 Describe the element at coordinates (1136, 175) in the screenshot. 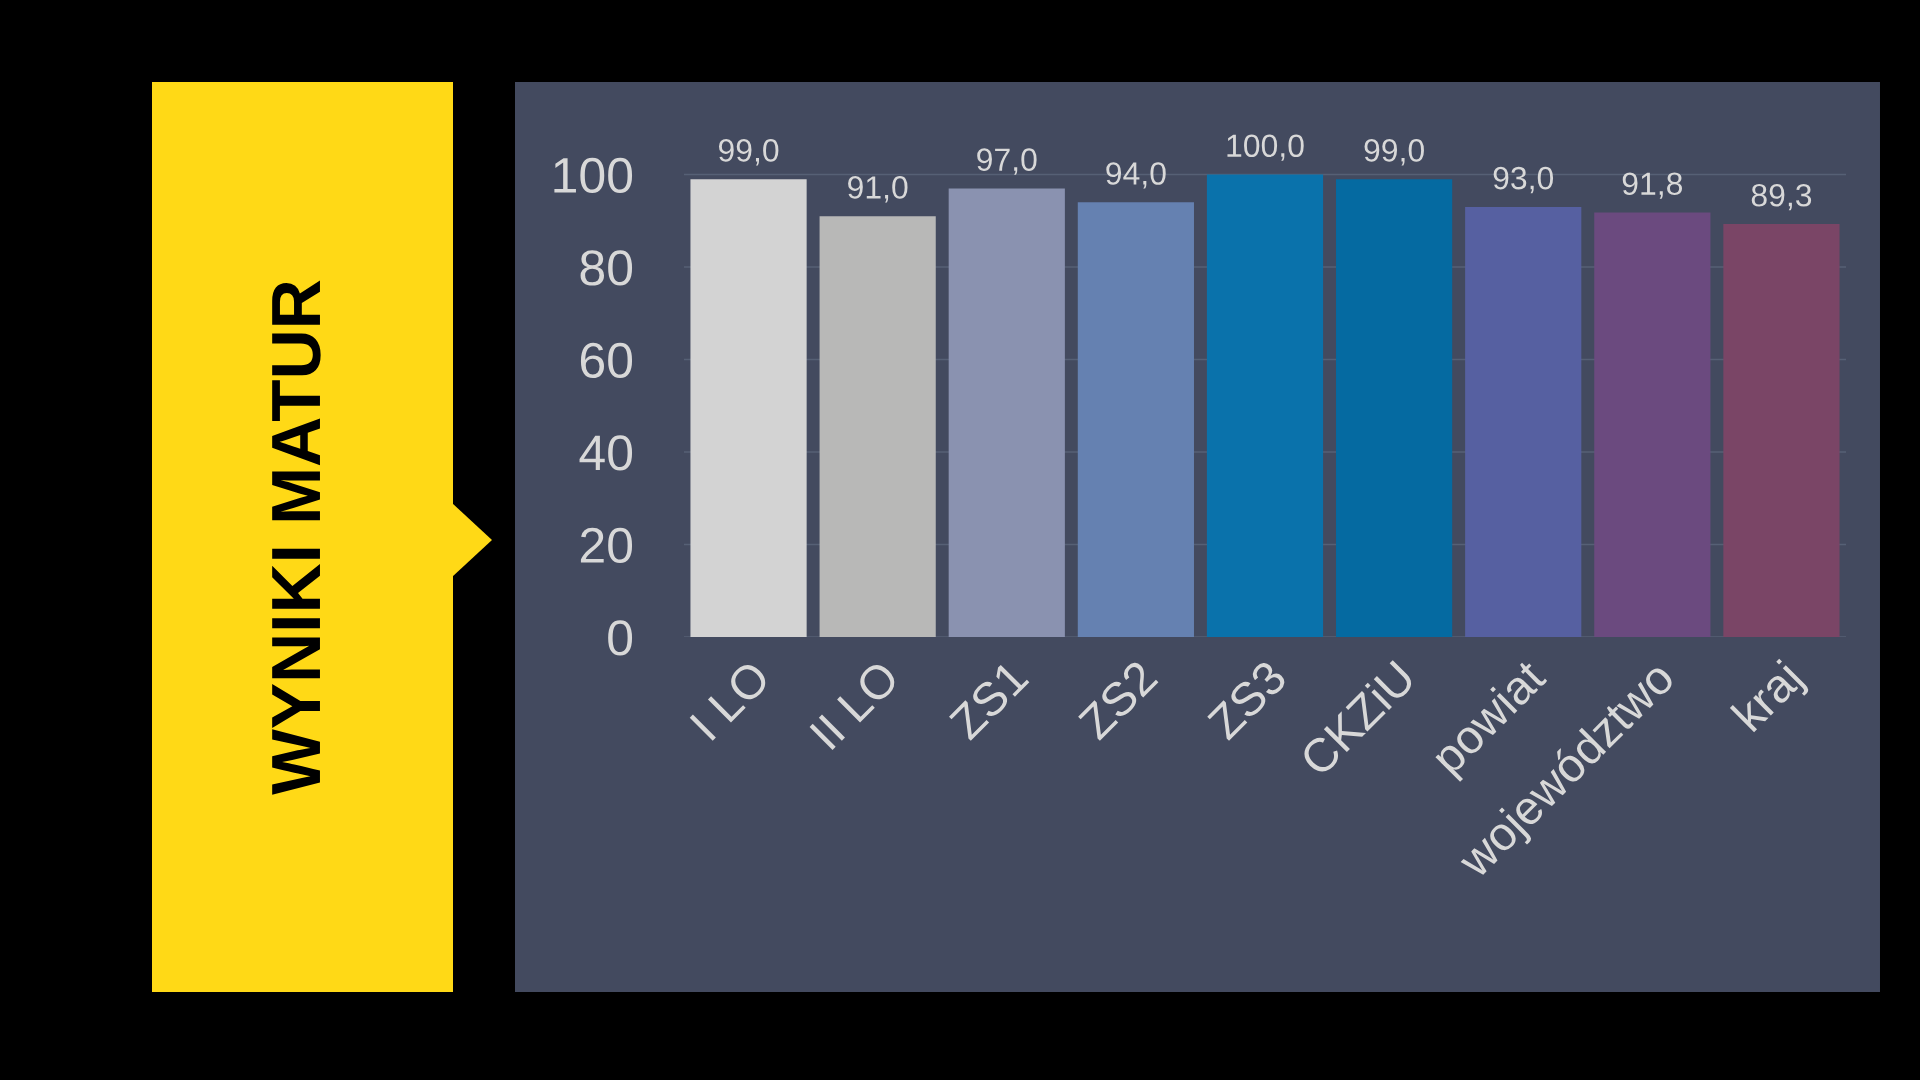

I see `data-label: 94,0` at that location.